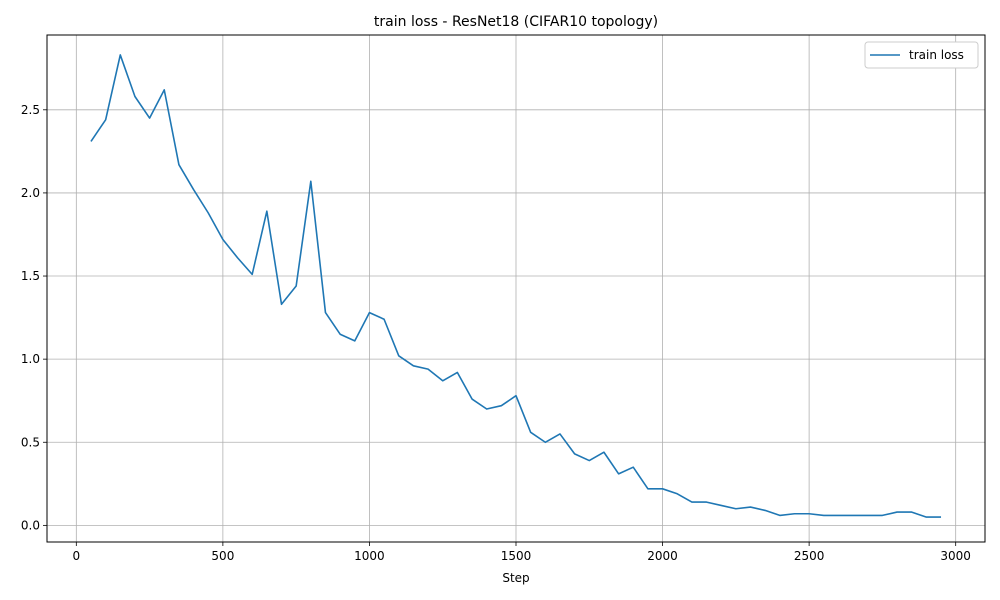 The width and height of the screenshot is (1000, 600). Describe the element at coordinates (222, 556) in the screenshot. I see `x-tick-label: 500` at that location.